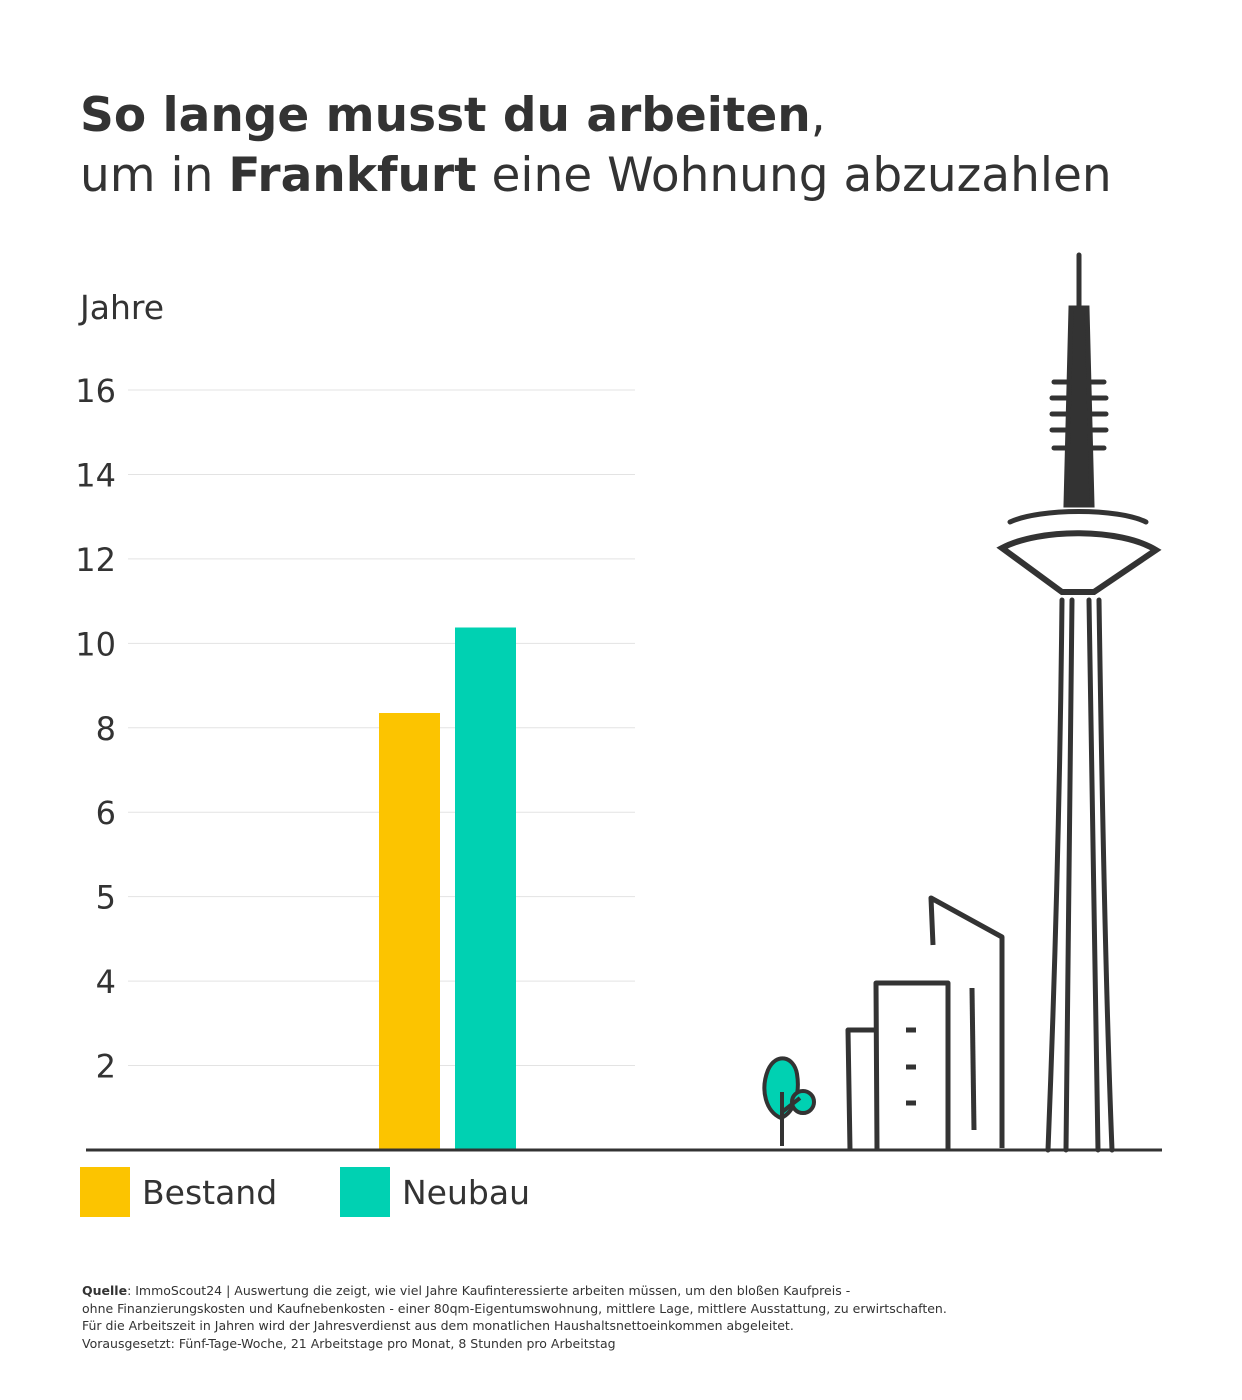  What do you see at coordinates (818, 115) in the screenshot?
I see `title-line1-rest: ,` at bounding box center [818, 115].